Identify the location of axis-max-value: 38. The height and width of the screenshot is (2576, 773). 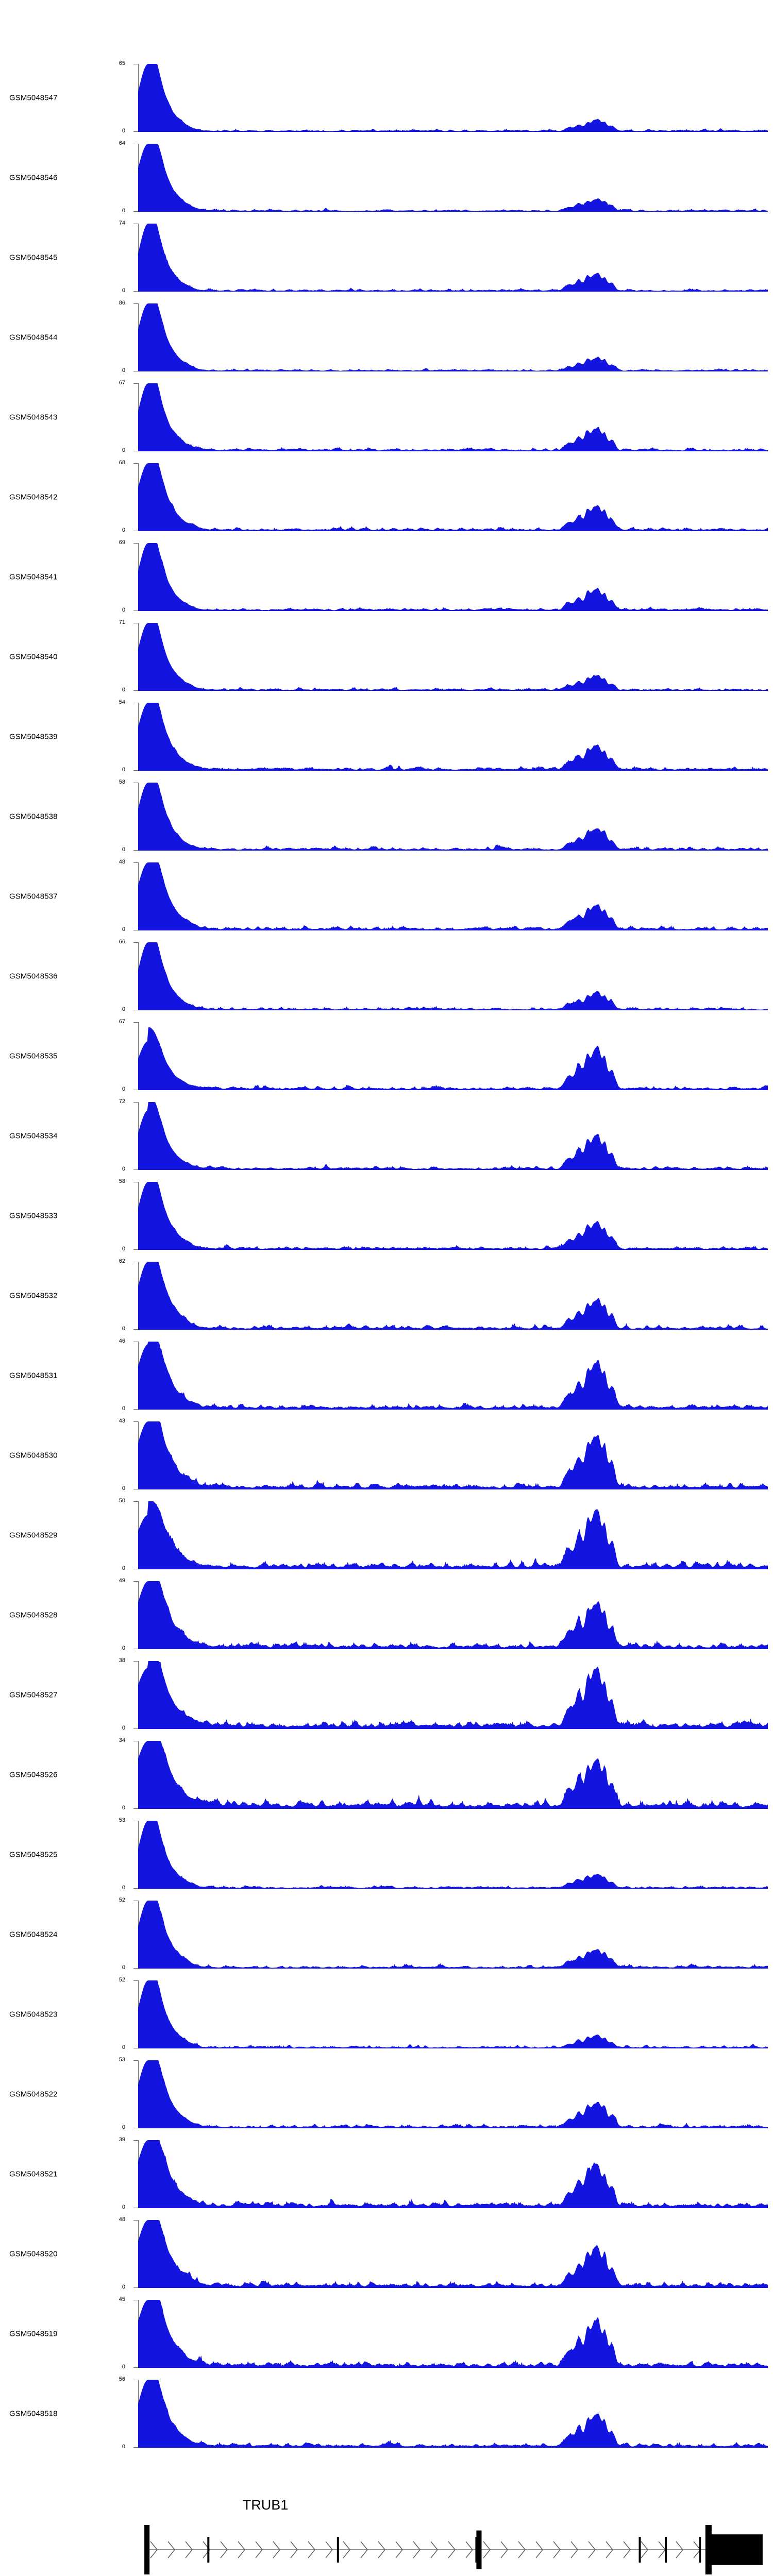
(122, 1660).